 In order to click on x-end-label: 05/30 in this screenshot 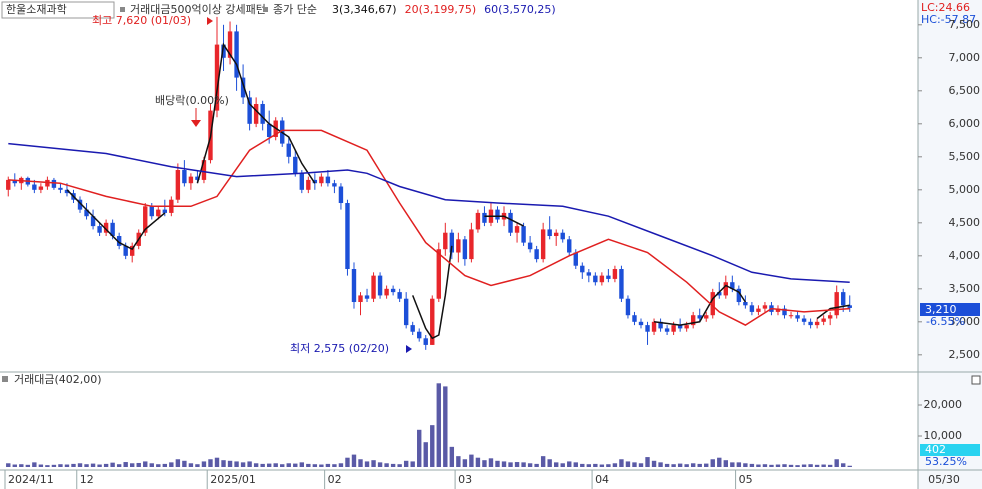, I will do `click(944, 479)`.